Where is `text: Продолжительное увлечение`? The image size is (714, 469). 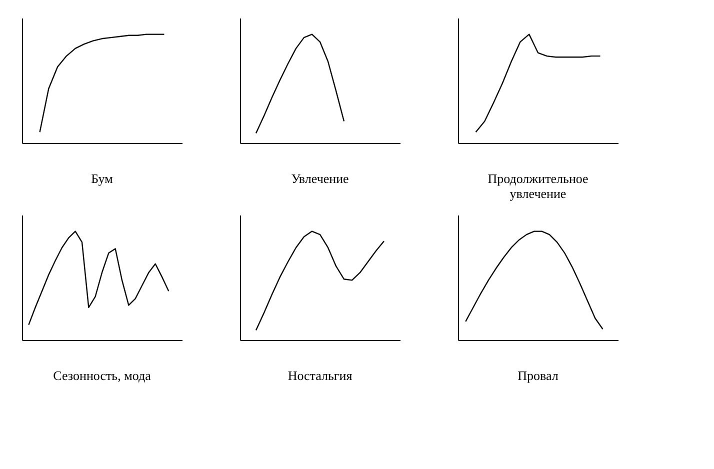 text: Продолжительное увлечение is located at coordinates (538, 186).